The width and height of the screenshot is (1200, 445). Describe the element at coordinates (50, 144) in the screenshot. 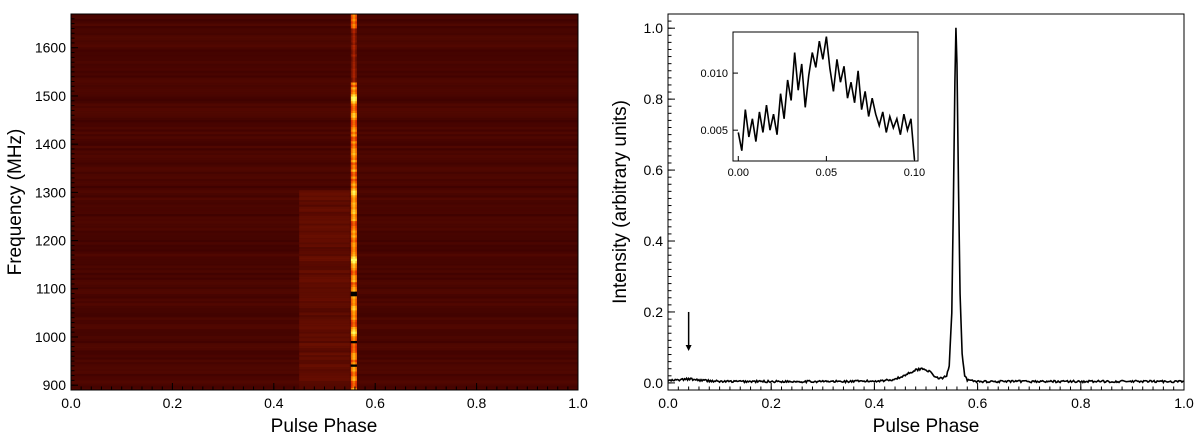

I see `y-tick-label: 1400` at that location.